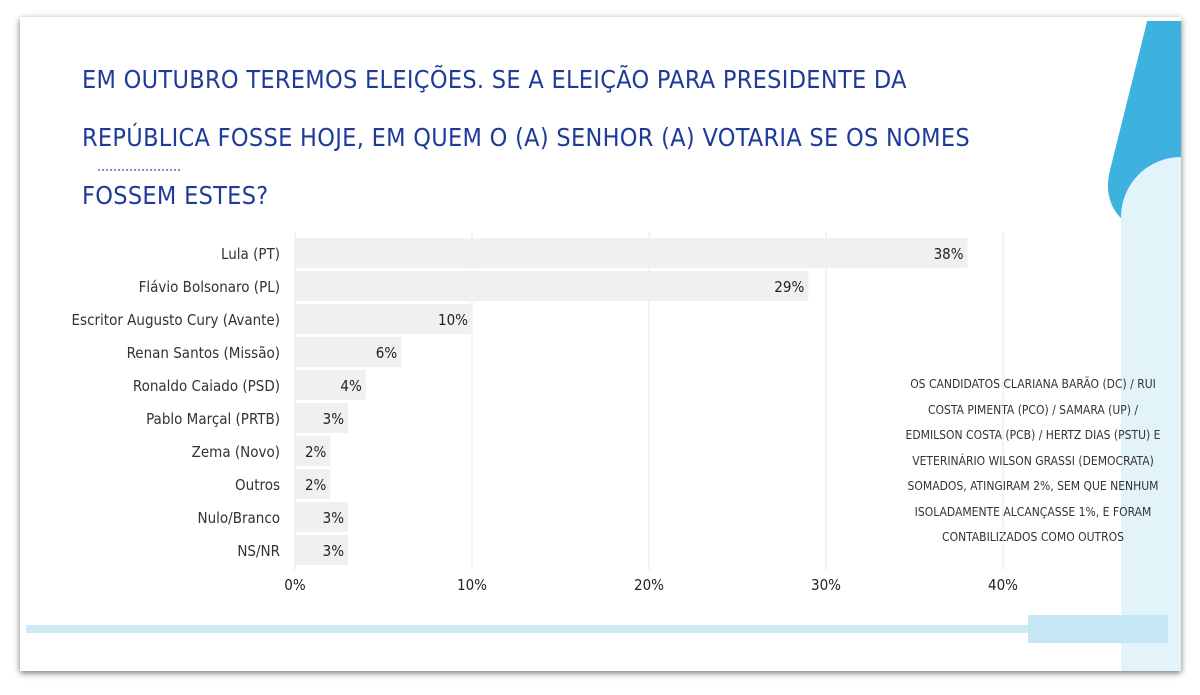  What do you see at coordinates (213, 419) in the screenshot?
I see `category-label: Pablo Marçal (PRTB)` at bounding box center [213, 419].